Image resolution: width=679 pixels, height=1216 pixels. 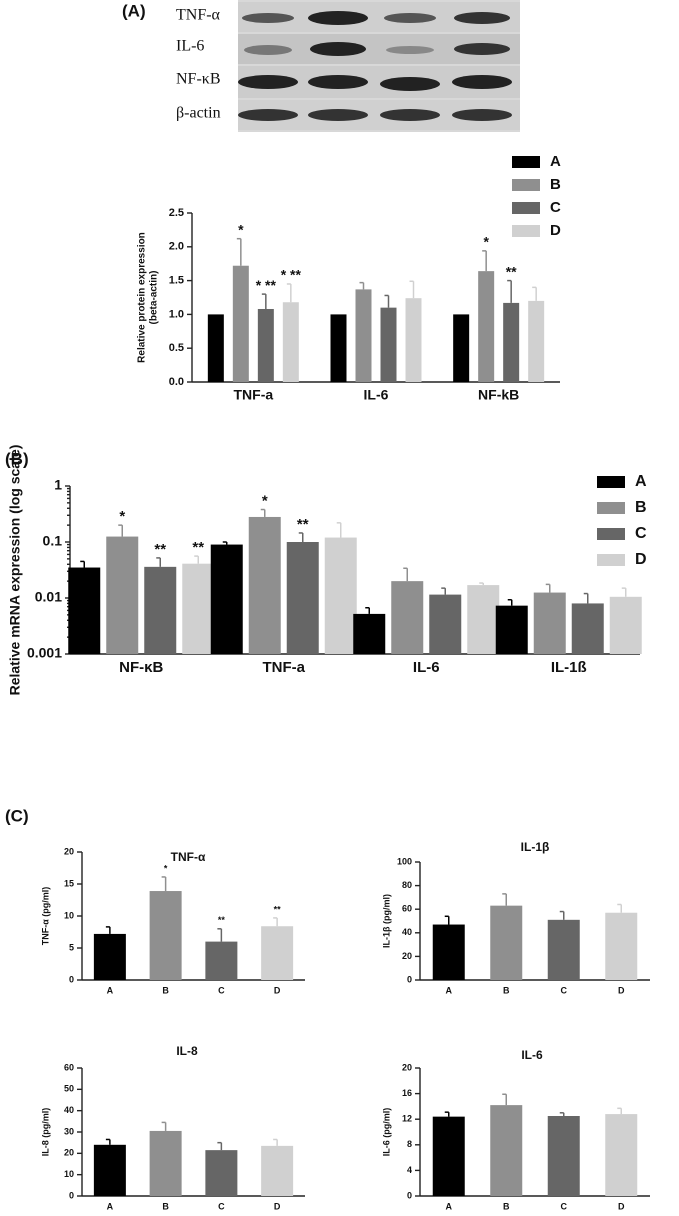 What do you see at coordinates (190, 46) in the screenshot?
I see `blot-label: IL-6` at bounding box center [190, 46].